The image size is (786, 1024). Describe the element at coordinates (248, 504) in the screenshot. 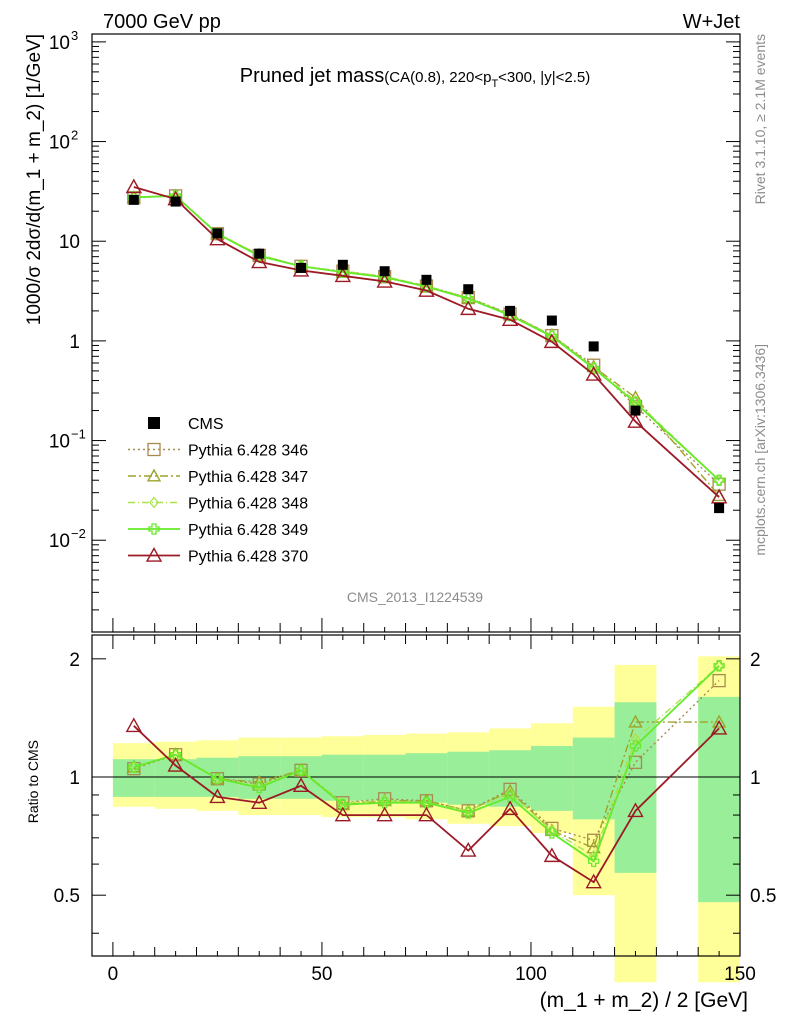

I see `legend-label: Pythia 6.428 348` at that location.